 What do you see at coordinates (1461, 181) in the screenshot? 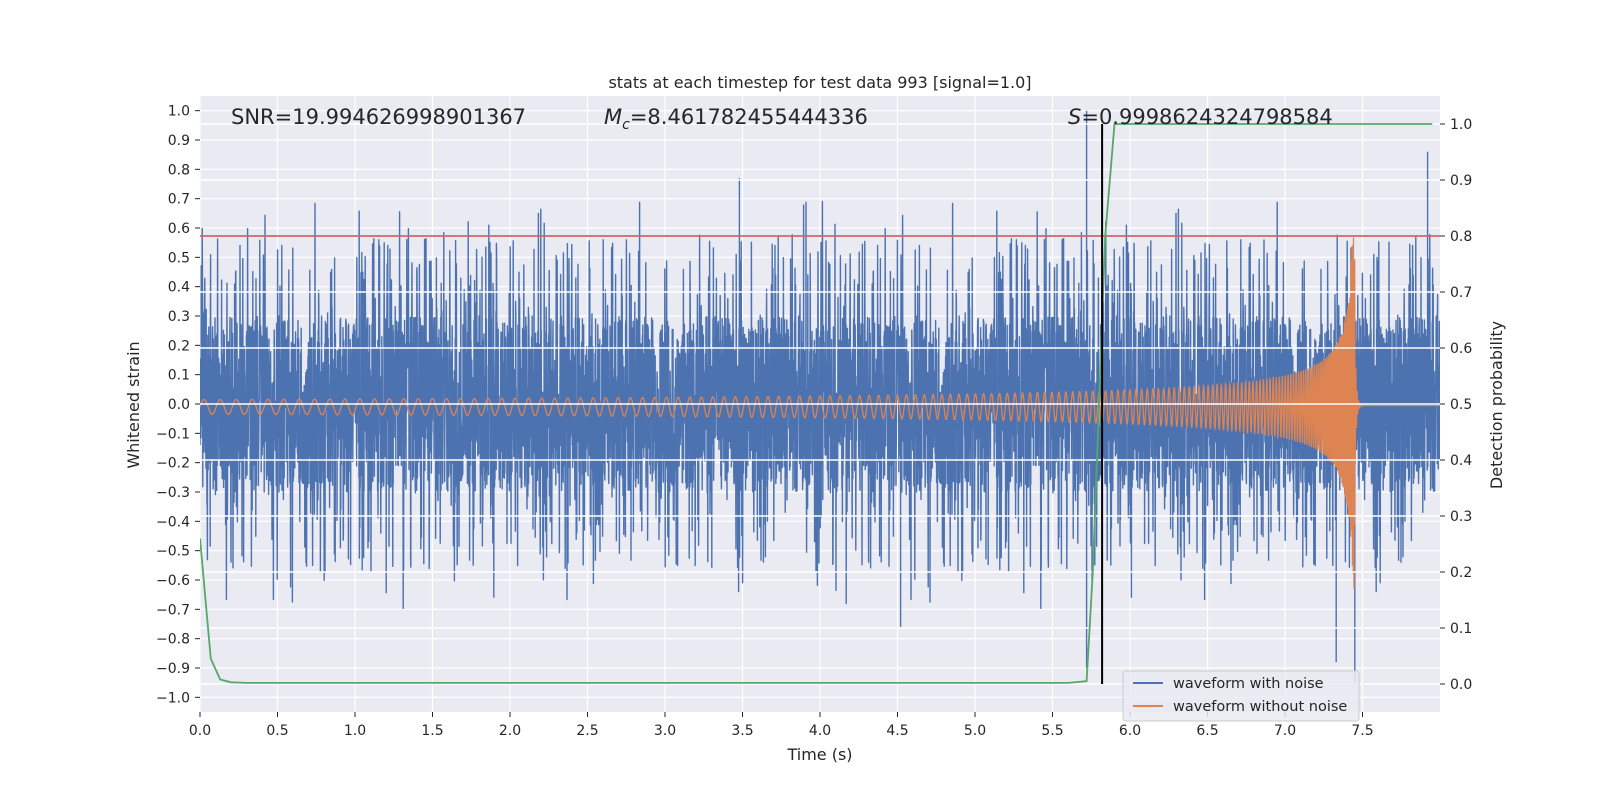
I see `y2-tick-label: 0.9` at bounding box center [1461, 181].